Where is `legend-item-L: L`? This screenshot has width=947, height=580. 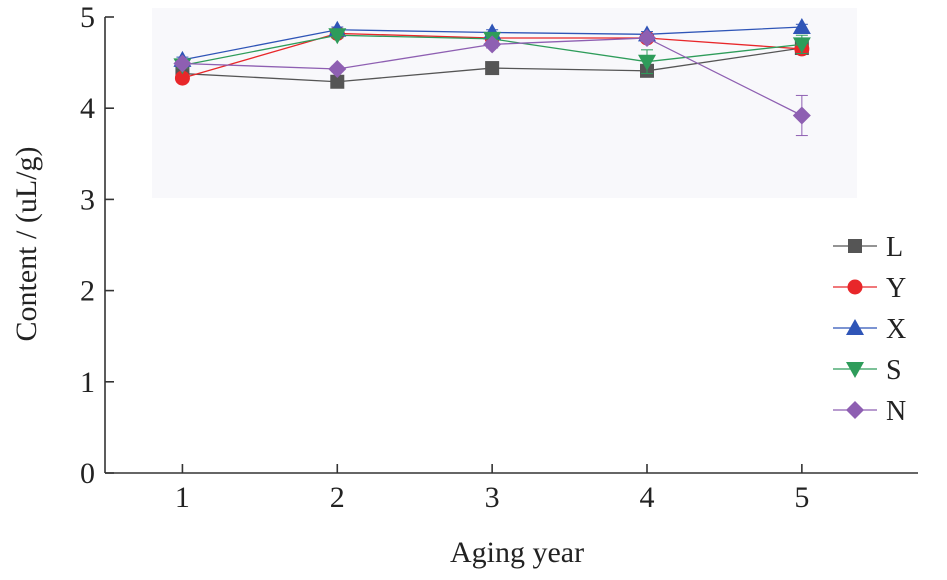
legend-item-L: L is located at coordinates (868, 247).